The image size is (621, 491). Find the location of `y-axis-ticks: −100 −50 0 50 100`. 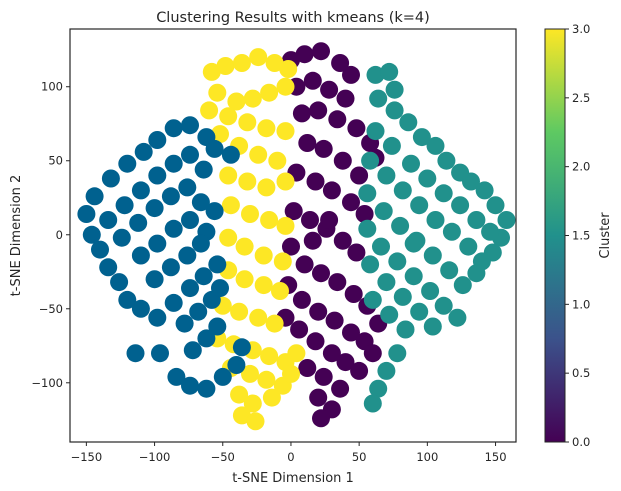

y-axis-ticks: −100 −50 0 50 100 is located at coordinates (50, 235).